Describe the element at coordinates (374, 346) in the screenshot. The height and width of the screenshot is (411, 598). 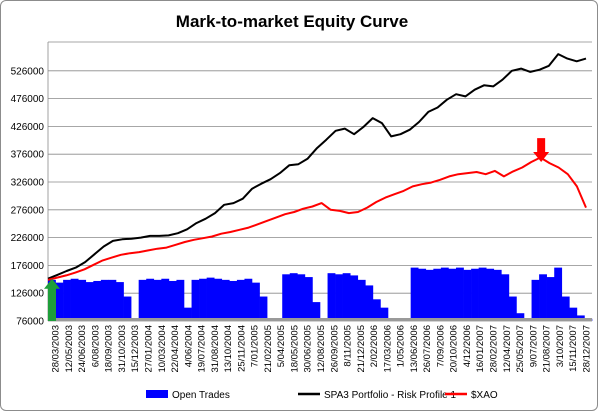
I see `x-tick-label-24: 2/02/2006` at that location.